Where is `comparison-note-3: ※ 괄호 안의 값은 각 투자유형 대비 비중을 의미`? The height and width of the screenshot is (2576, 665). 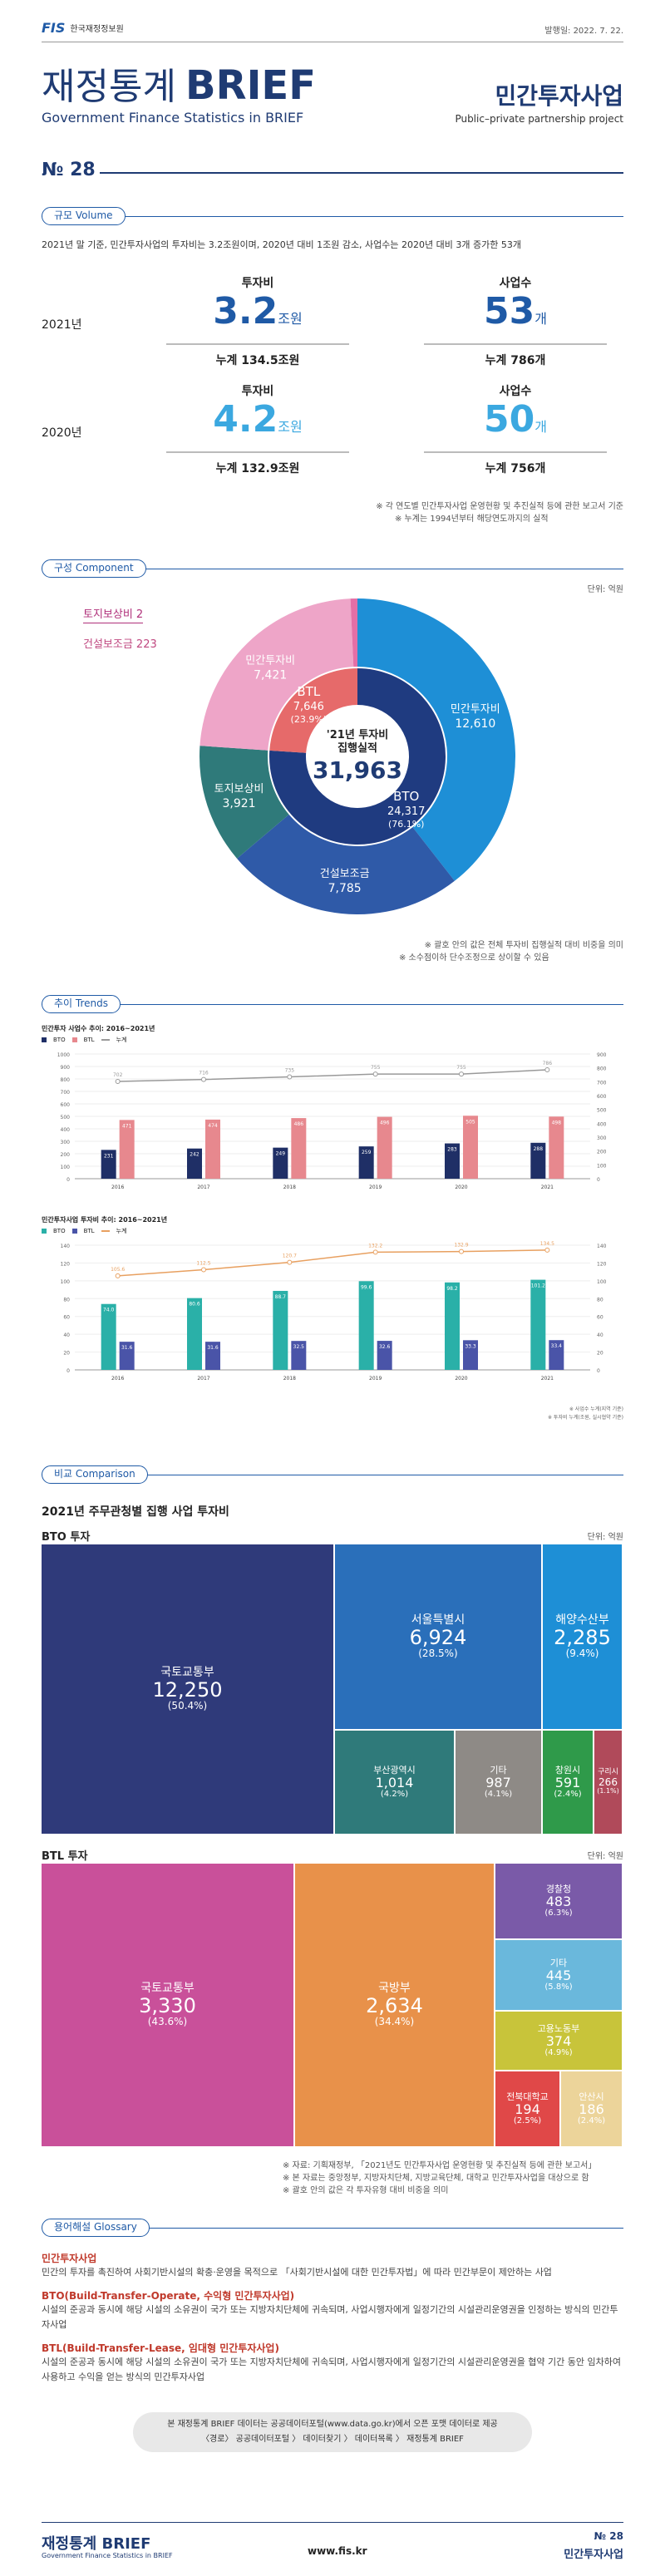 comparison-note-3: ※ 괄호 안의 값은 각 투자유형 대비 비중을 의미 is located at coordinates (366, 2190).